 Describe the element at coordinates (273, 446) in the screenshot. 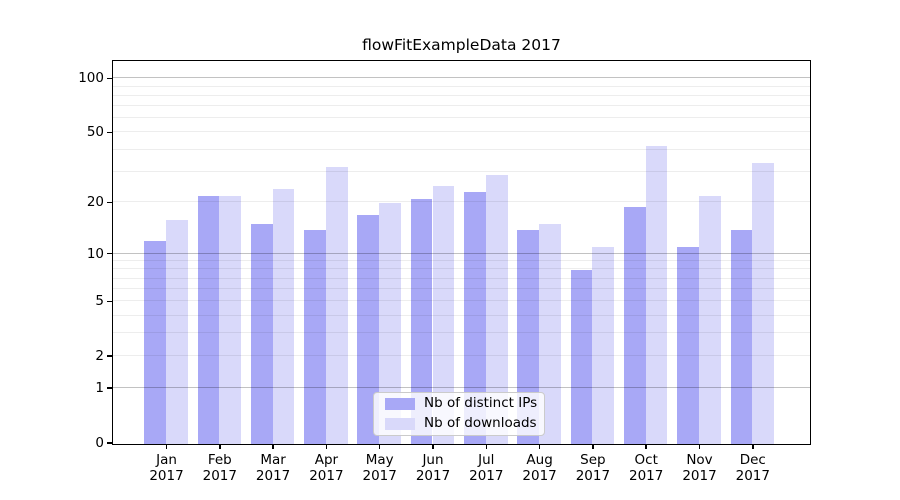

I see `x-tick-mark-mar` at that location.